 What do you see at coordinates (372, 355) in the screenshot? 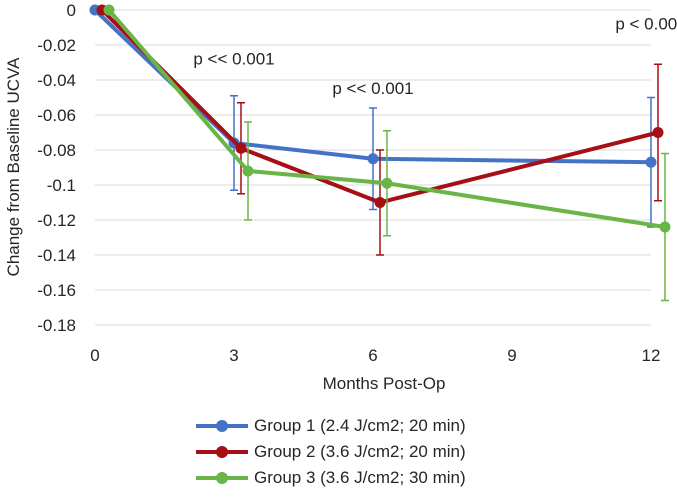
I see `x-tick-label: 6` at bounding box center [372, 355].